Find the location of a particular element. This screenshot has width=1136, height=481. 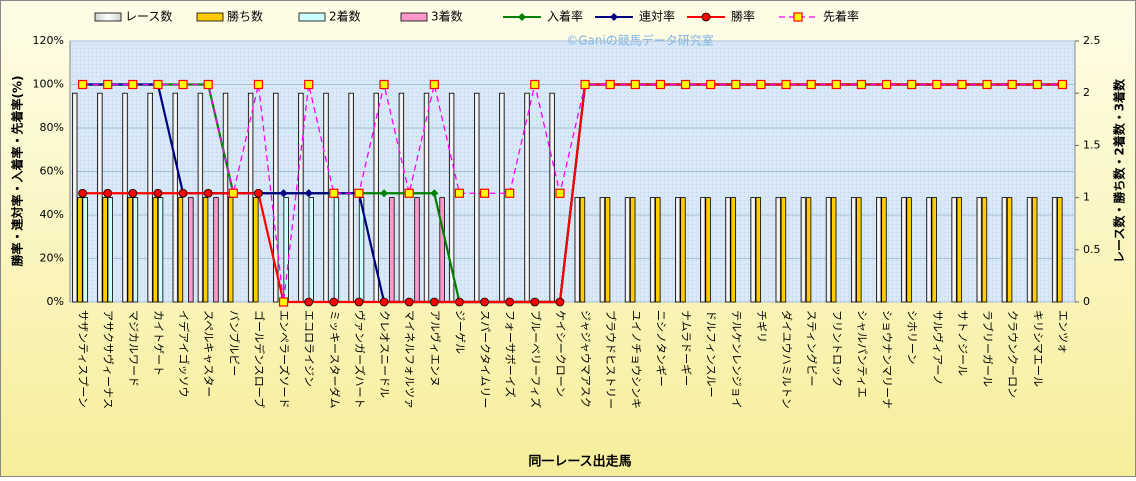

legend-label: 2着数 is located at coordinates (345, 16).